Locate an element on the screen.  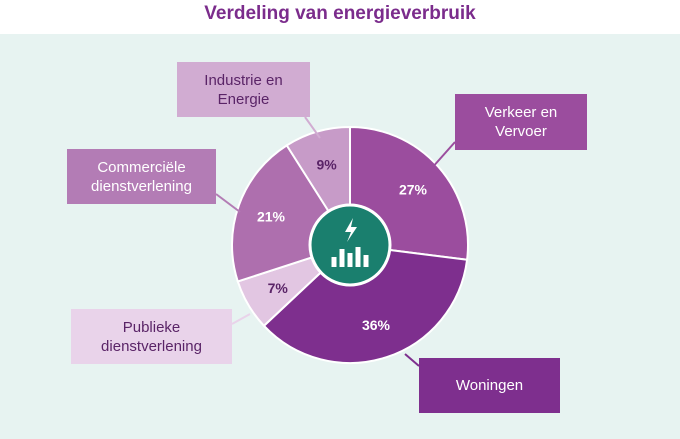
callout-label: Verkeer en Vervoer is located at coordinates (521, 122).